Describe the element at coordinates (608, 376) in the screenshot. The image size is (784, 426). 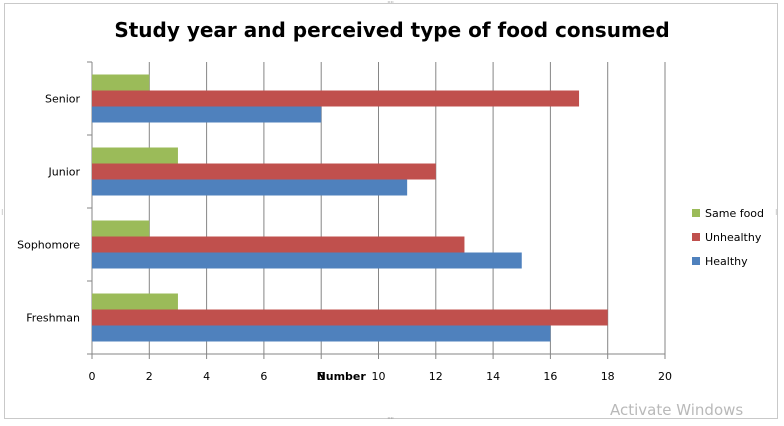
I see `x-tick-label: 18` at that location.